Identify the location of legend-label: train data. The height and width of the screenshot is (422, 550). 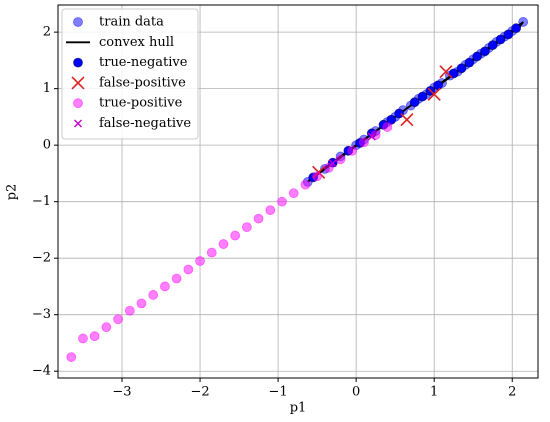
(131, 22).